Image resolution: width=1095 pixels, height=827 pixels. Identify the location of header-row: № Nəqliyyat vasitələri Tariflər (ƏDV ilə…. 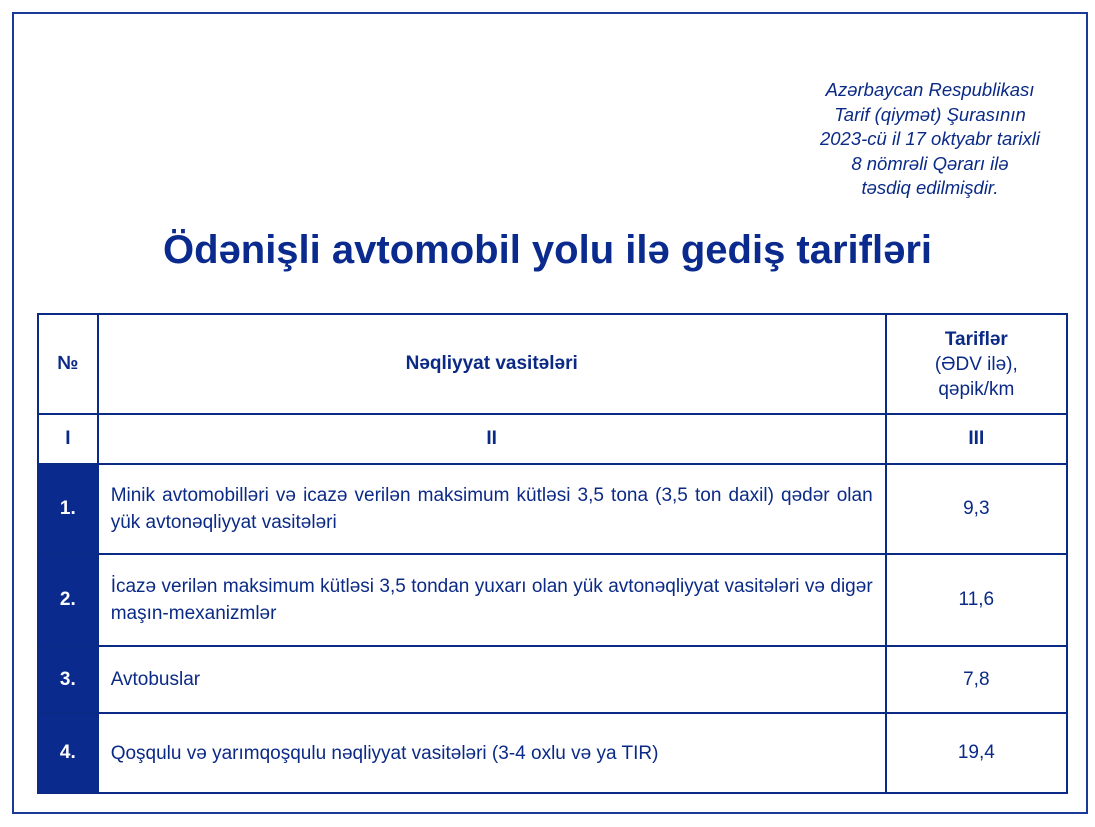
(553, 364).